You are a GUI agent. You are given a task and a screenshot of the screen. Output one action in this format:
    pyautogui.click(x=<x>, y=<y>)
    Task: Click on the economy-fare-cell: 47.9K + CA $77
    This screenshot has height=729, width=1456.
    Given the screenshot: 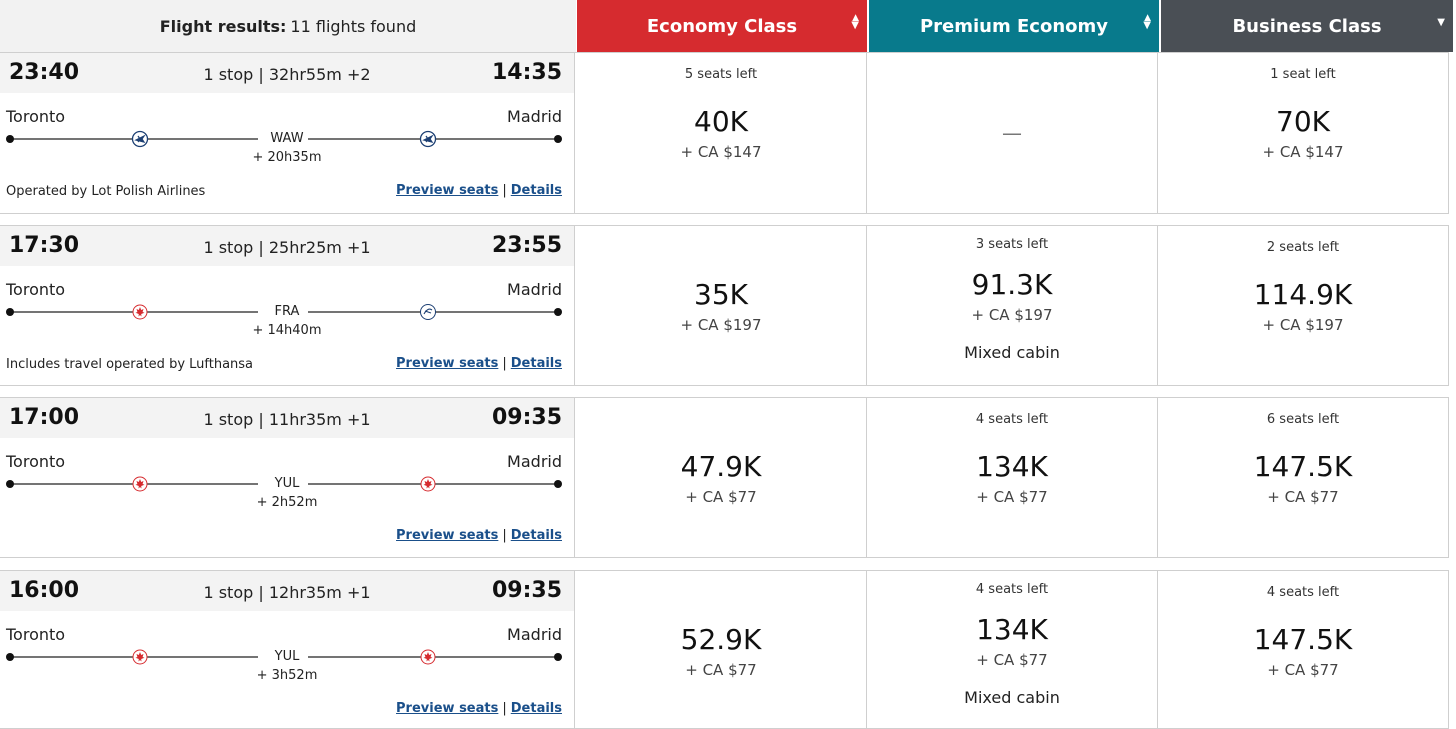 What is the action you would take?
    pyautogui.click(x=721, y=478)
    